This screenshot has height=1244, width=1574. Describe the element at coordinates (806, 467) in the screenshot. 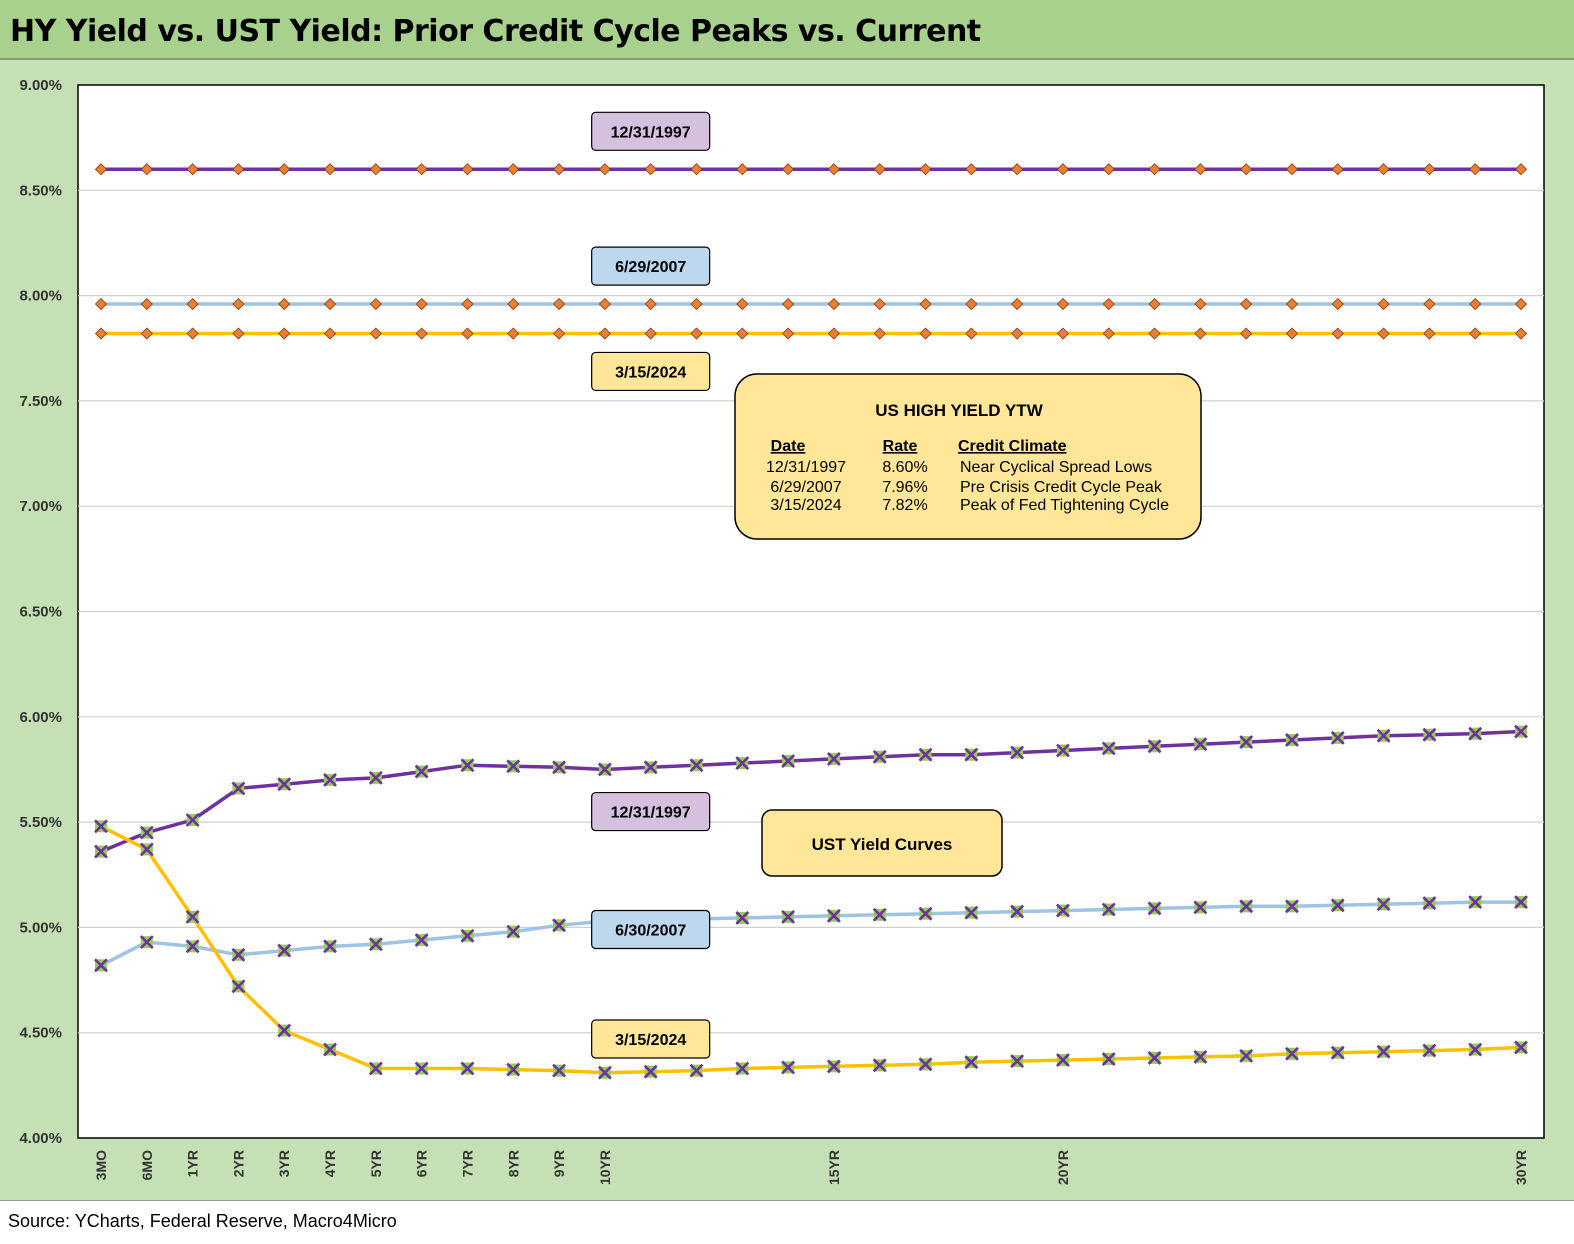

I see `annotation-cell: 12/31/1997` at that location.